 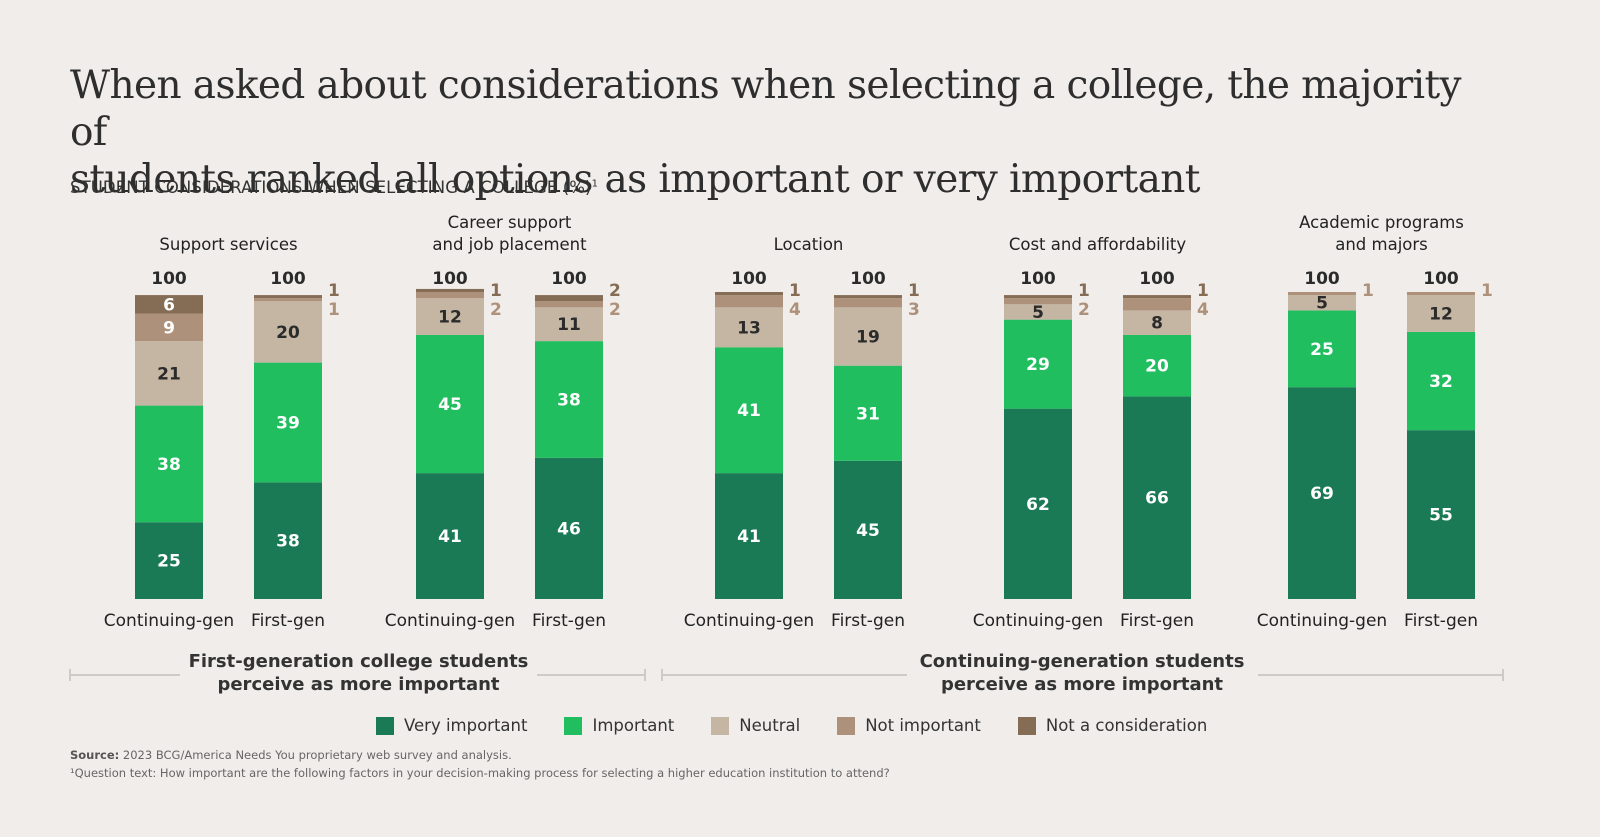 I want to click on segment-label-cost-and-affordability-first-gen-neutral: 8, so click(x=1157, y=324).